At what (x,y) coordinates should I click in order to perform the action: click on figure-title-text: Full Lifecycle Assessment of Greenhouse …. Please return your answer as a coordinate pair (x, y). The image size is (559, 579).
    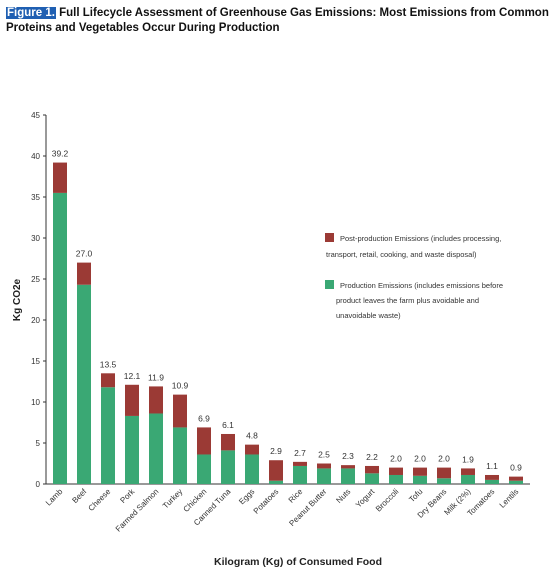
    Looking at the image, I should click on (277, 20).